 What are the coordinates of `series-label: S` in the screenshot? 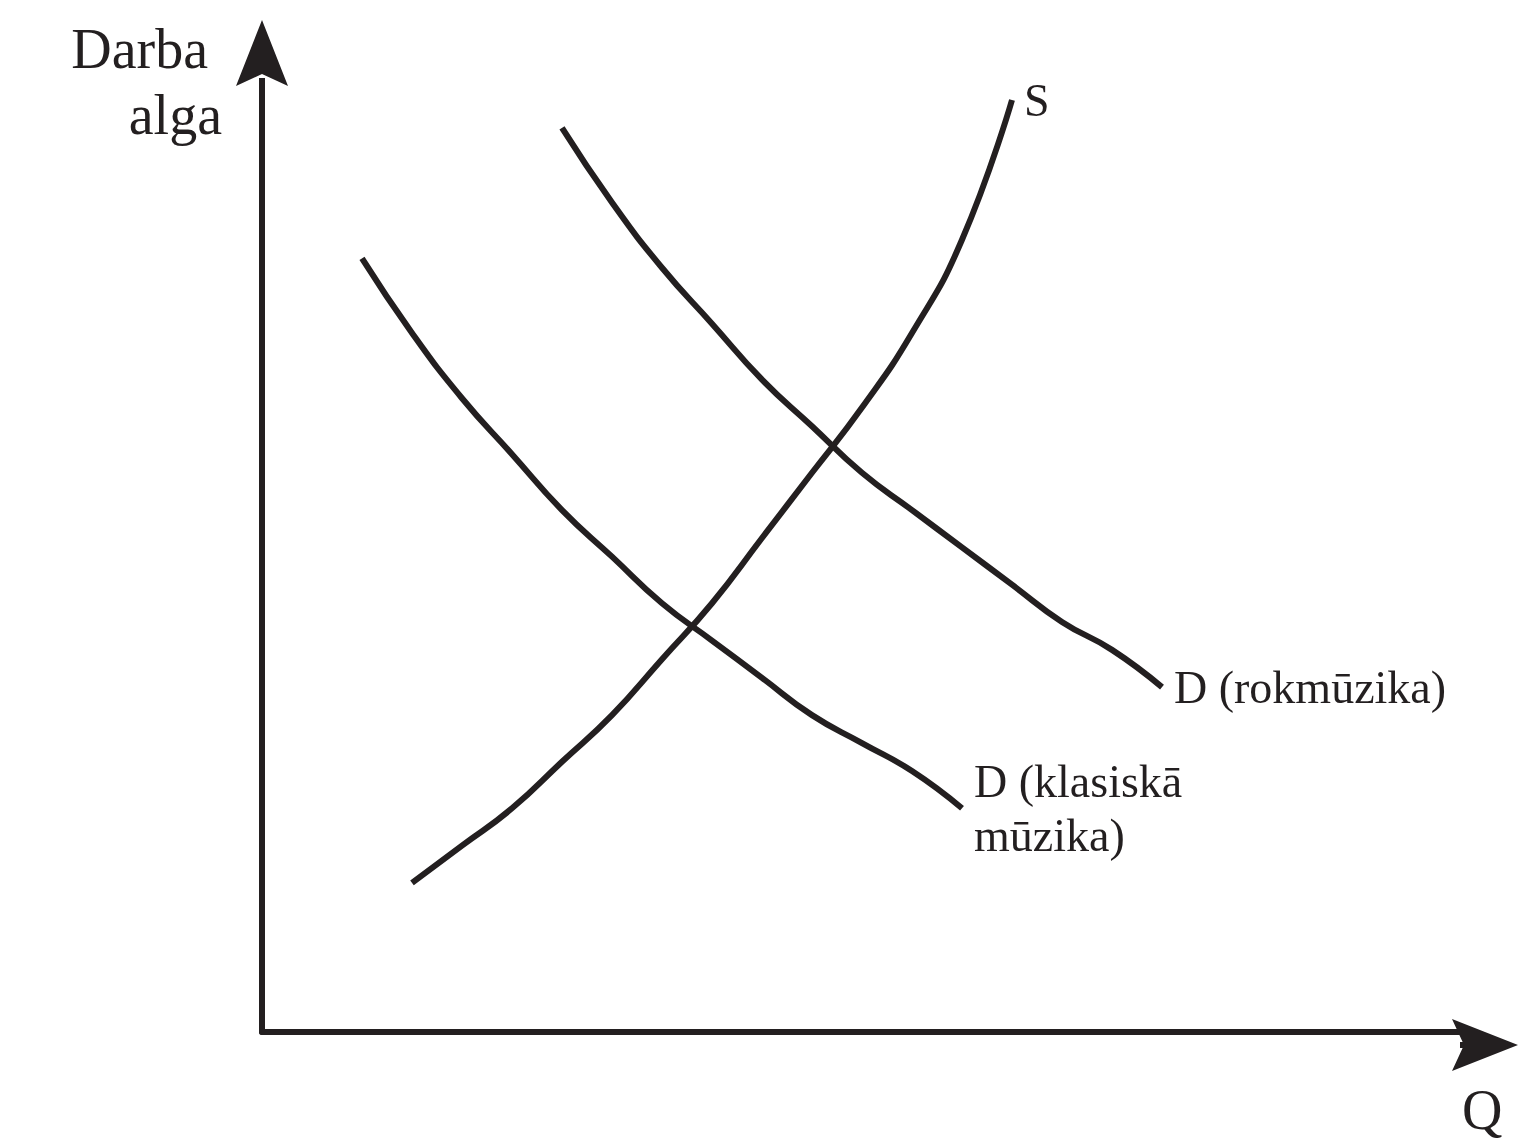 It's located at (1037, 100).